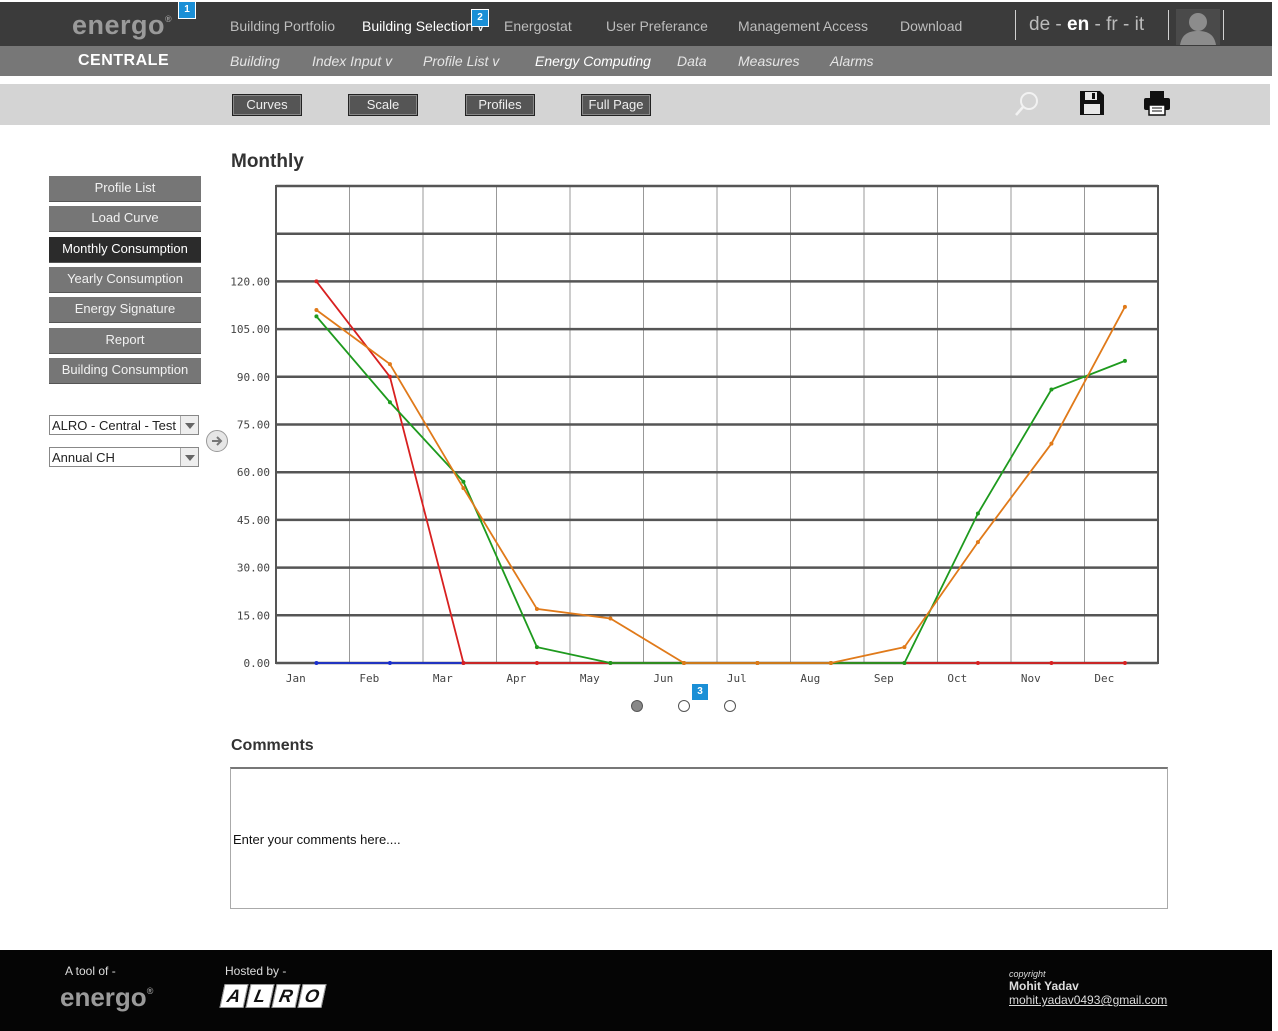  I want to click on lang-it: it, so click(1139, 24).